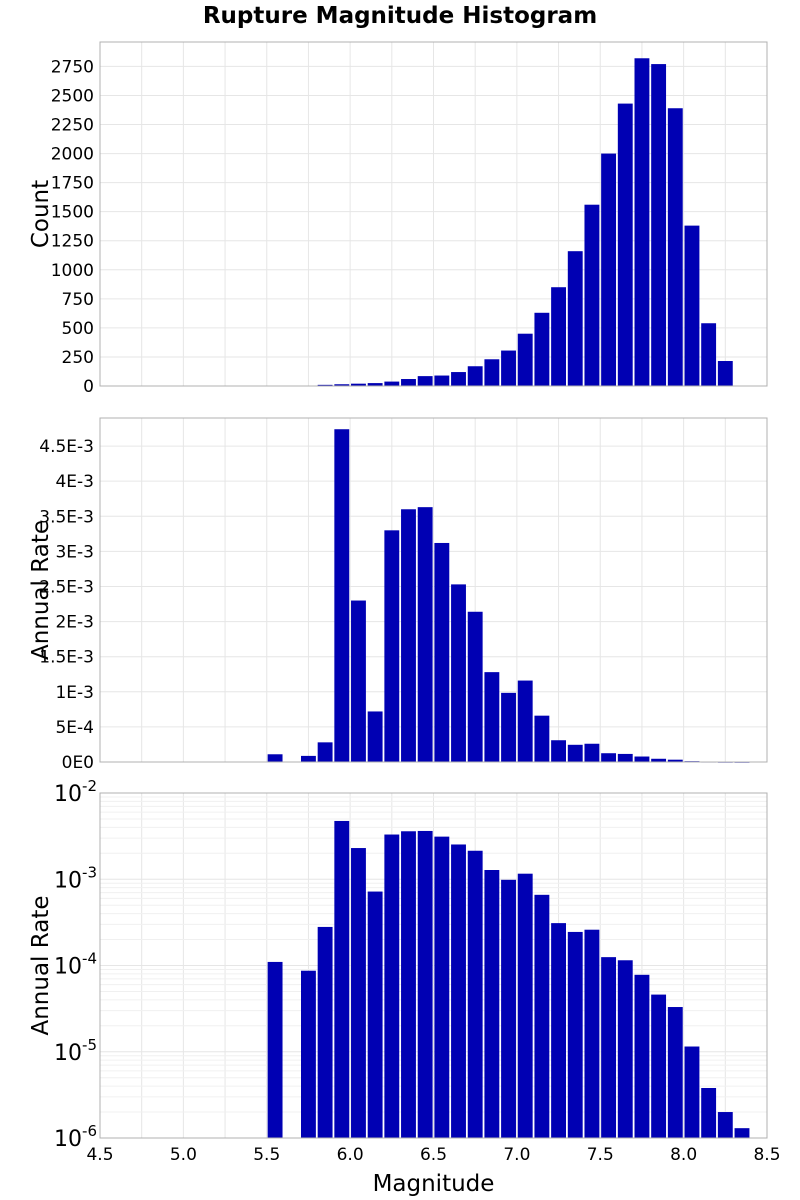 The width and height of the screenshot is (800, 1200). I want to click on y-tick-label: 10⁻⁴, so click(75, 965).